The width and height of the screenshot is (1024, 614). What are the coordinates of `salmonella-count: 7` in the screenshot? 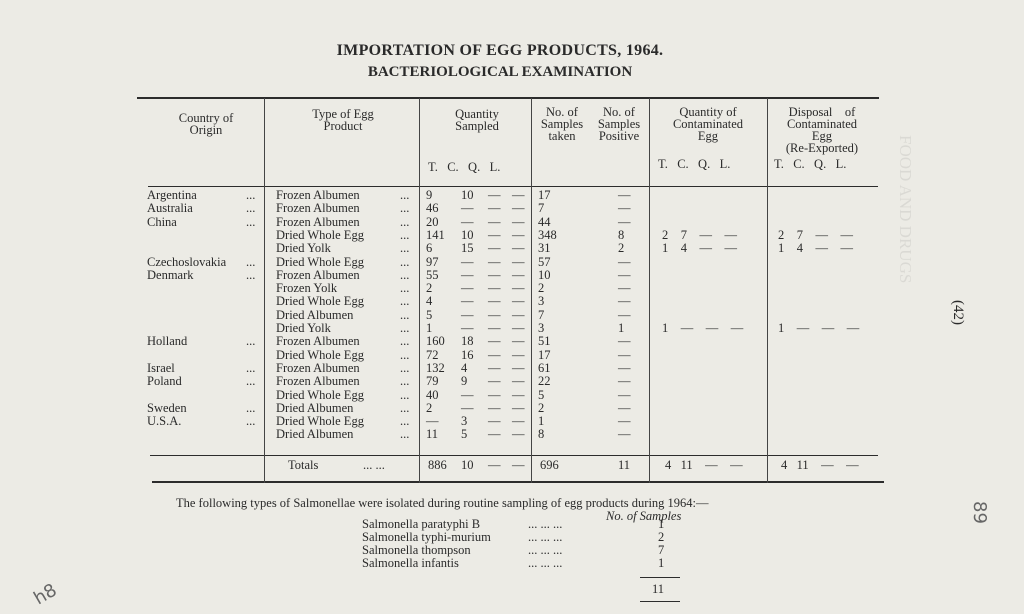 It's located at (661, 550).